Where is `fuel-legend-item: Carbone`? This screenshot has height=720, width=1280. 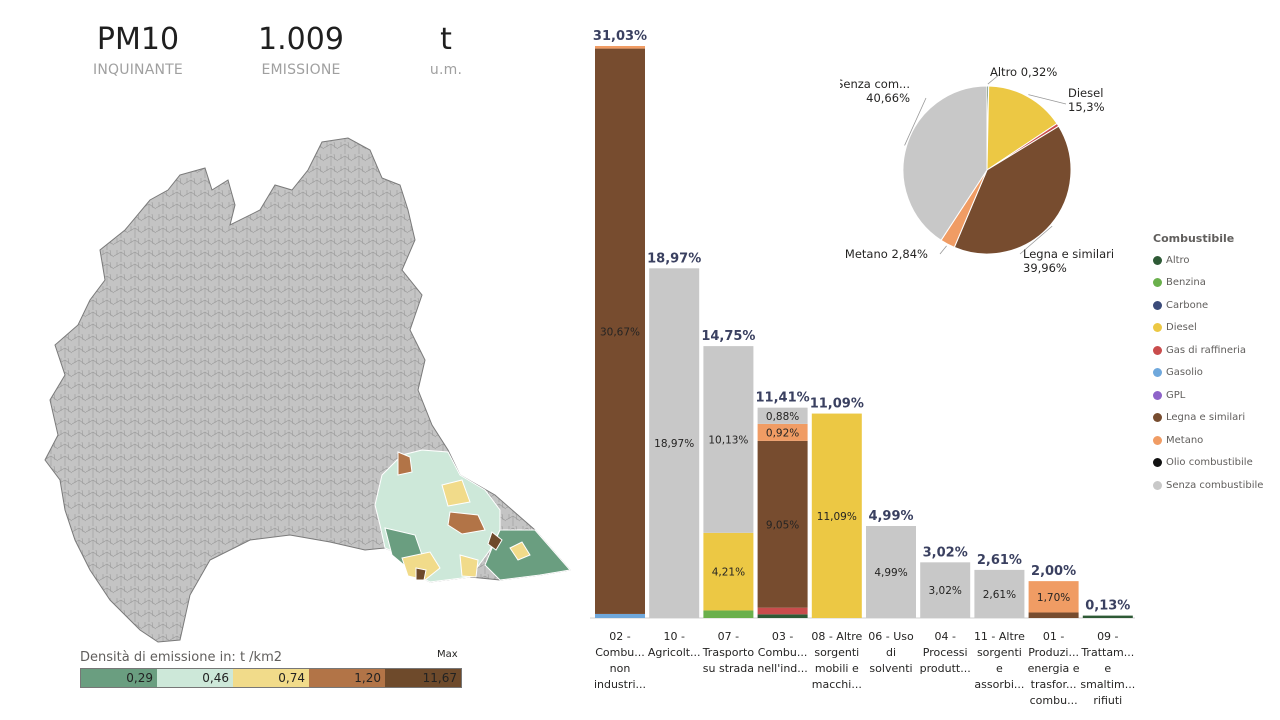 fuel-legend-item: Carbone is located at coordinates (1208, 305).